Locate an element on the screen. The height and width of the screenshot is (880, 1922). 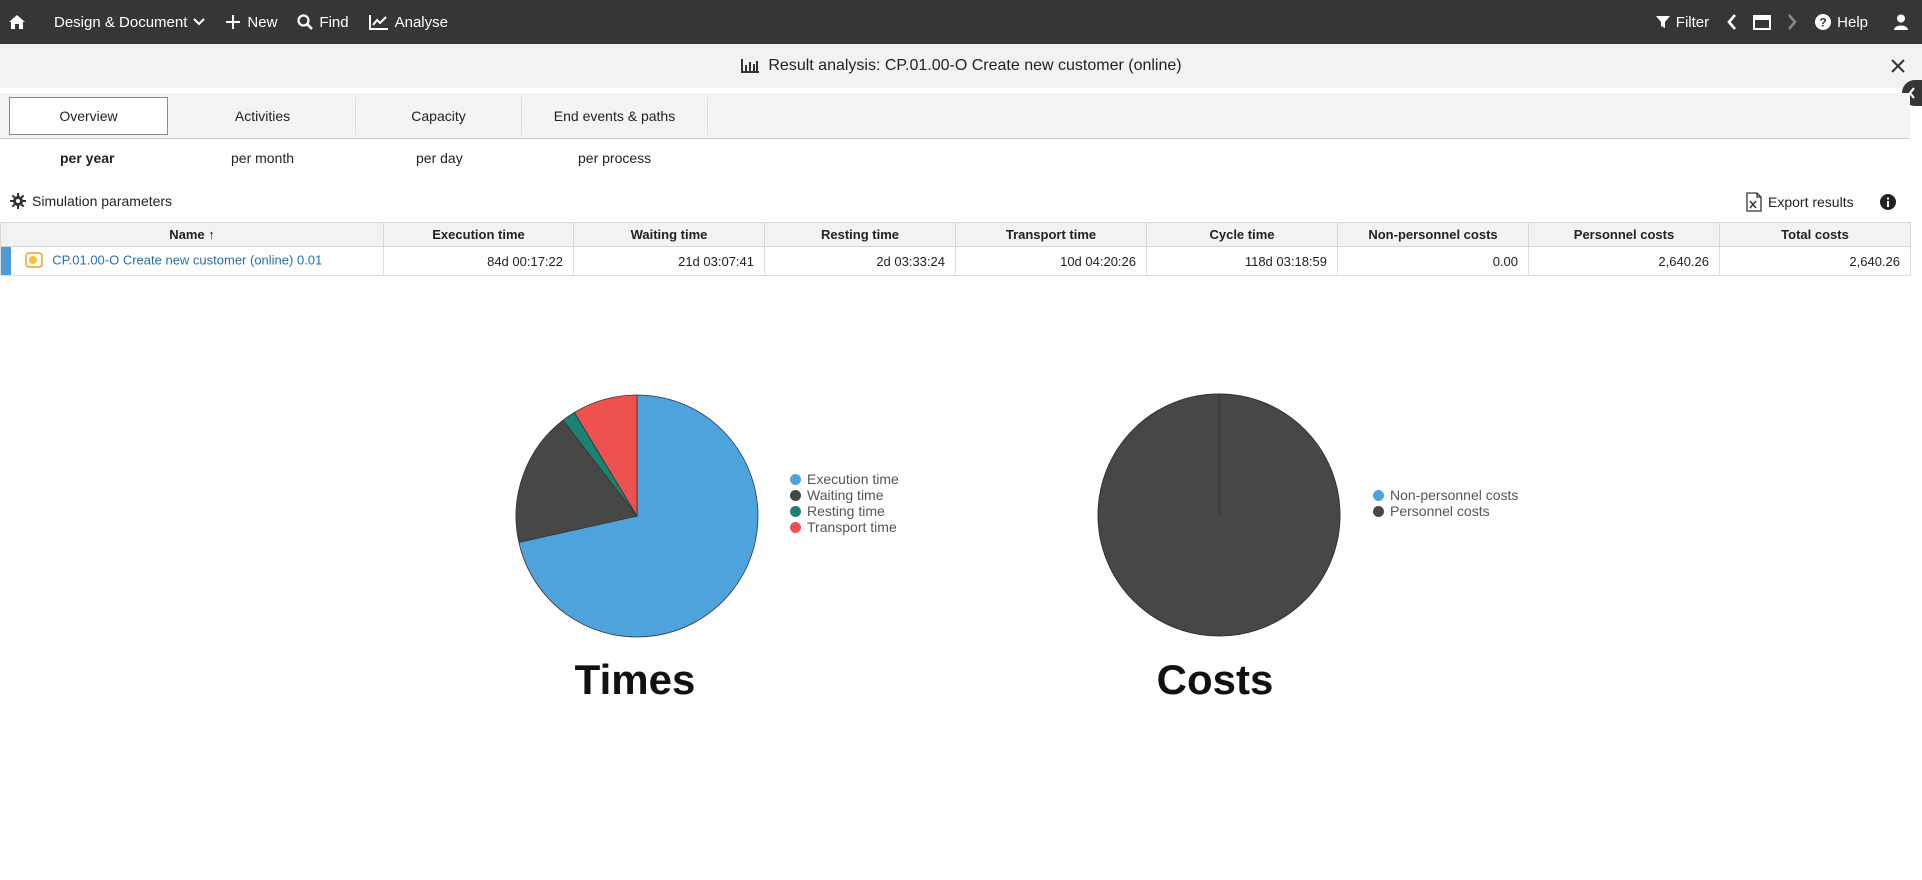
user-button is located at coordinates (1900, 22).